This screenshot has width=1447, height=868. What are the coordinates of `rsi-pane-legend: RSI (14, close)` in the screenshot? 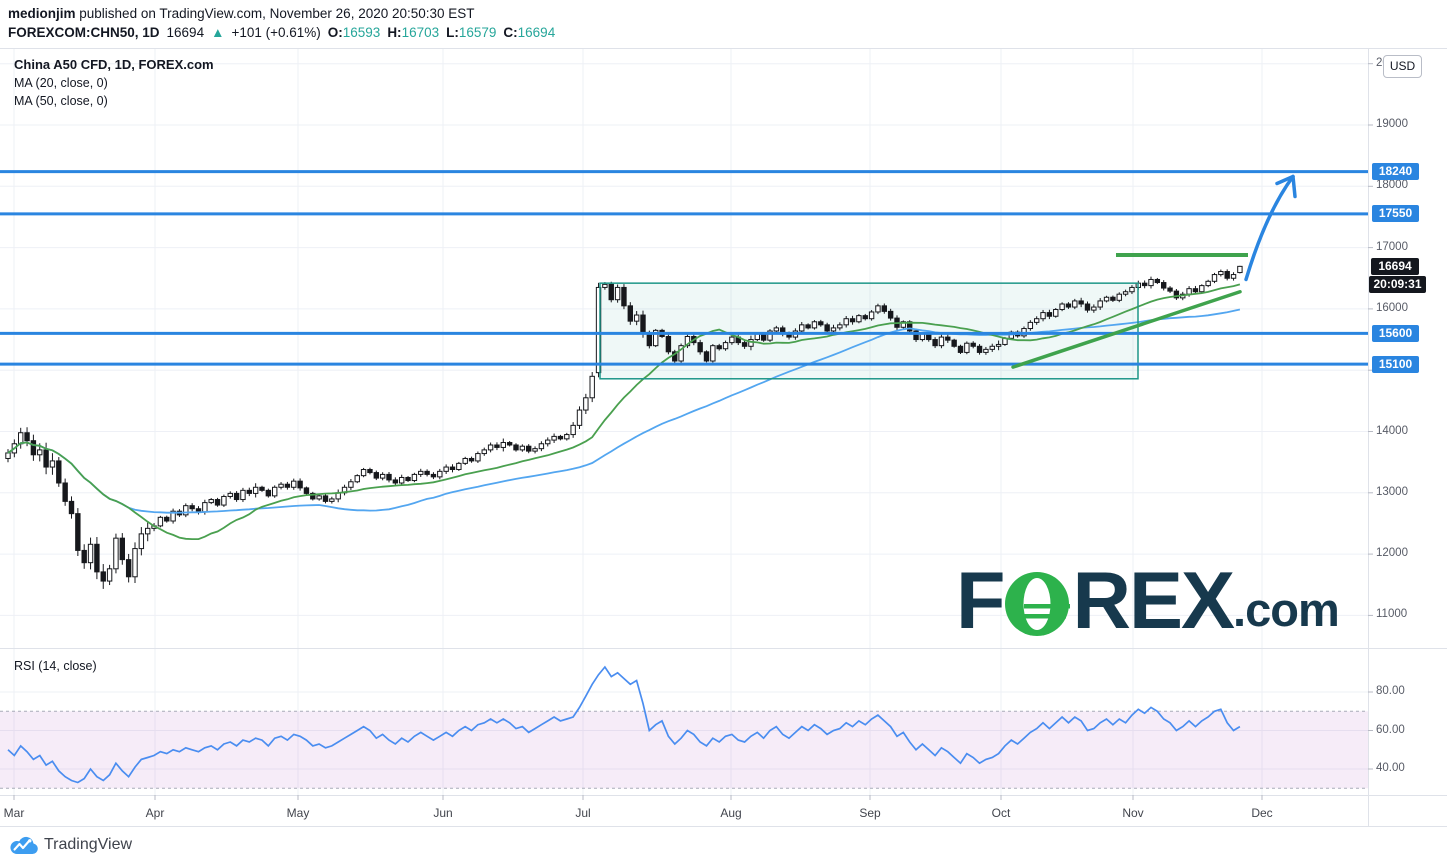 It's located at (55, 666).